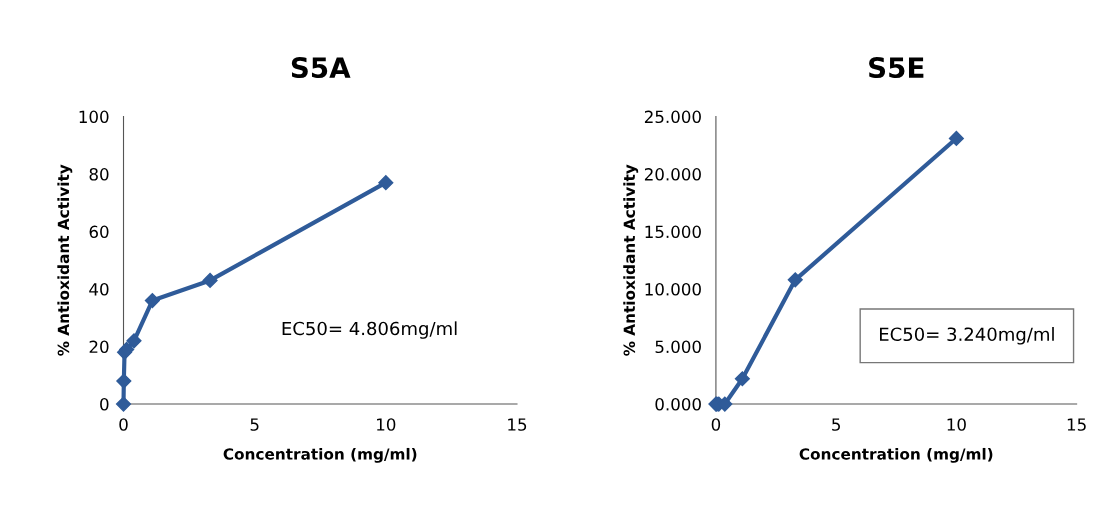 The image size is (1093, 518). What do you see at coordinates (99, 347) in the screenshot?
I see `y-tick-label: 20` at bounding box center [99, 347].